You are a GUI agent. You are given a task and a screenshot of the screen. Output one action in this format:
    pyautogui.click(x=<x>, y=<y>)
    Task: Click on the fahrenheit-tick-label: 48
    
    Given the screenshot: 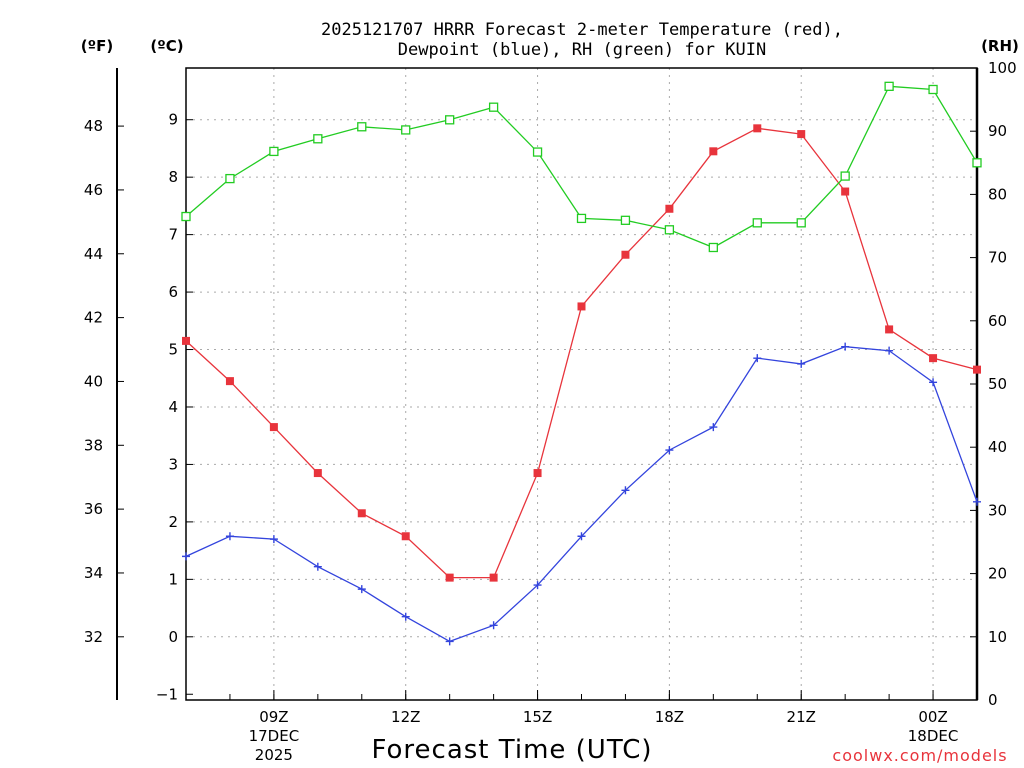 What is the action you would take?
    pyautogui.click(x=93, y=126)
    